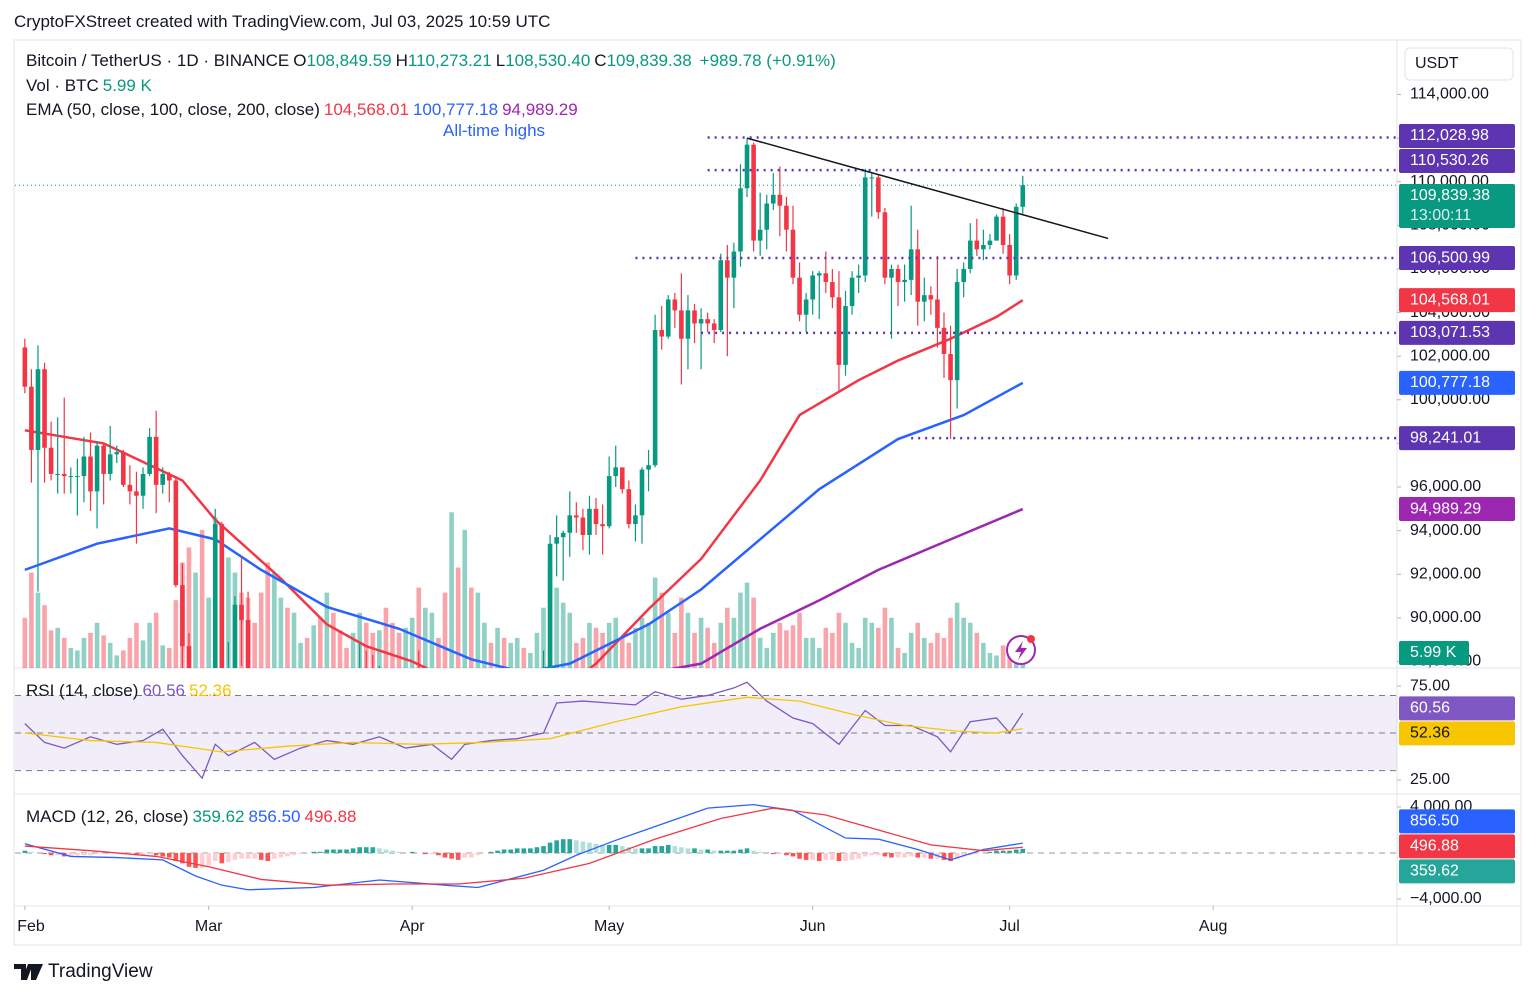 The width and height of the screenshot is (1536, 997). I want to click on rsi-pane, so click(706, 730).